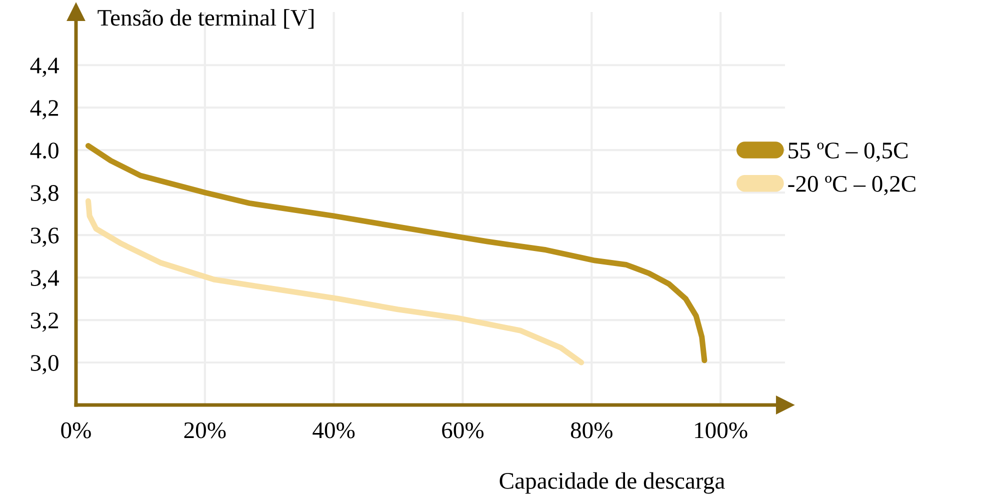  Describe the element at coordinates (848, 152) in the screenshot. I see `legend-label: 55 ºC – 0,5C` at that location.